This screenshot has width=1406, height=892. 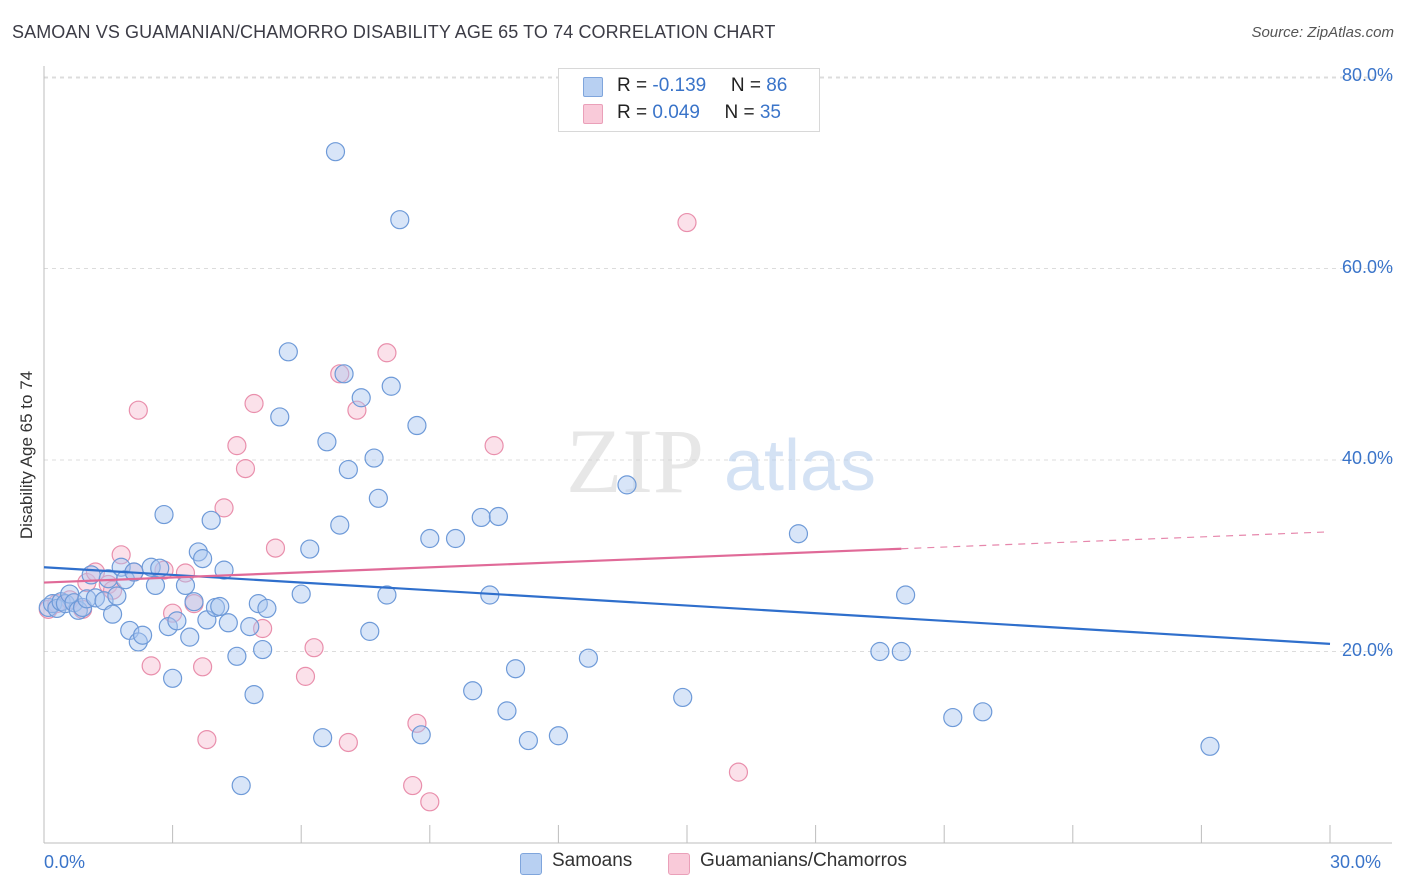 What do you see at coordinates (777, 85) in the screenshot?
I see `legend-n-value: 86` at bounding box center [777, 85].